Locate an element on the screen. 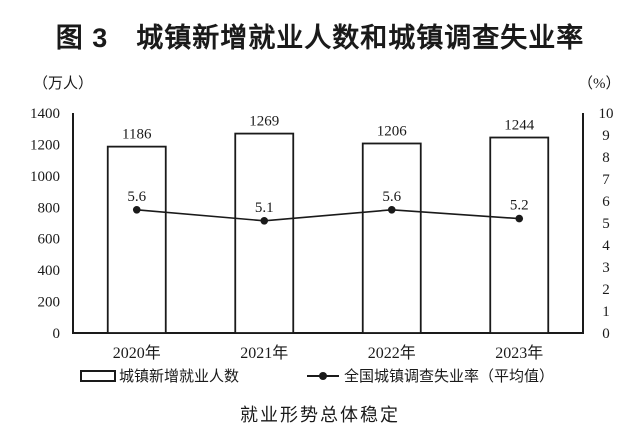 Image resolution: width=640 pixels, height=447 pixels. right-axis-tick-label: 6 is located at coordinates (606, 202).